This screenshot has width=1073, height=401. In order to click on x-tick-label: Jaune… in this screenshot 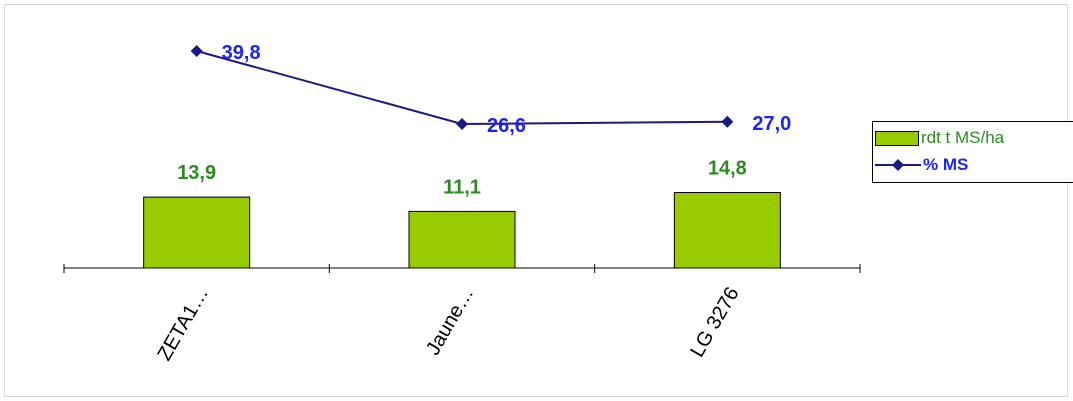, I will do `click(450, 322)`.